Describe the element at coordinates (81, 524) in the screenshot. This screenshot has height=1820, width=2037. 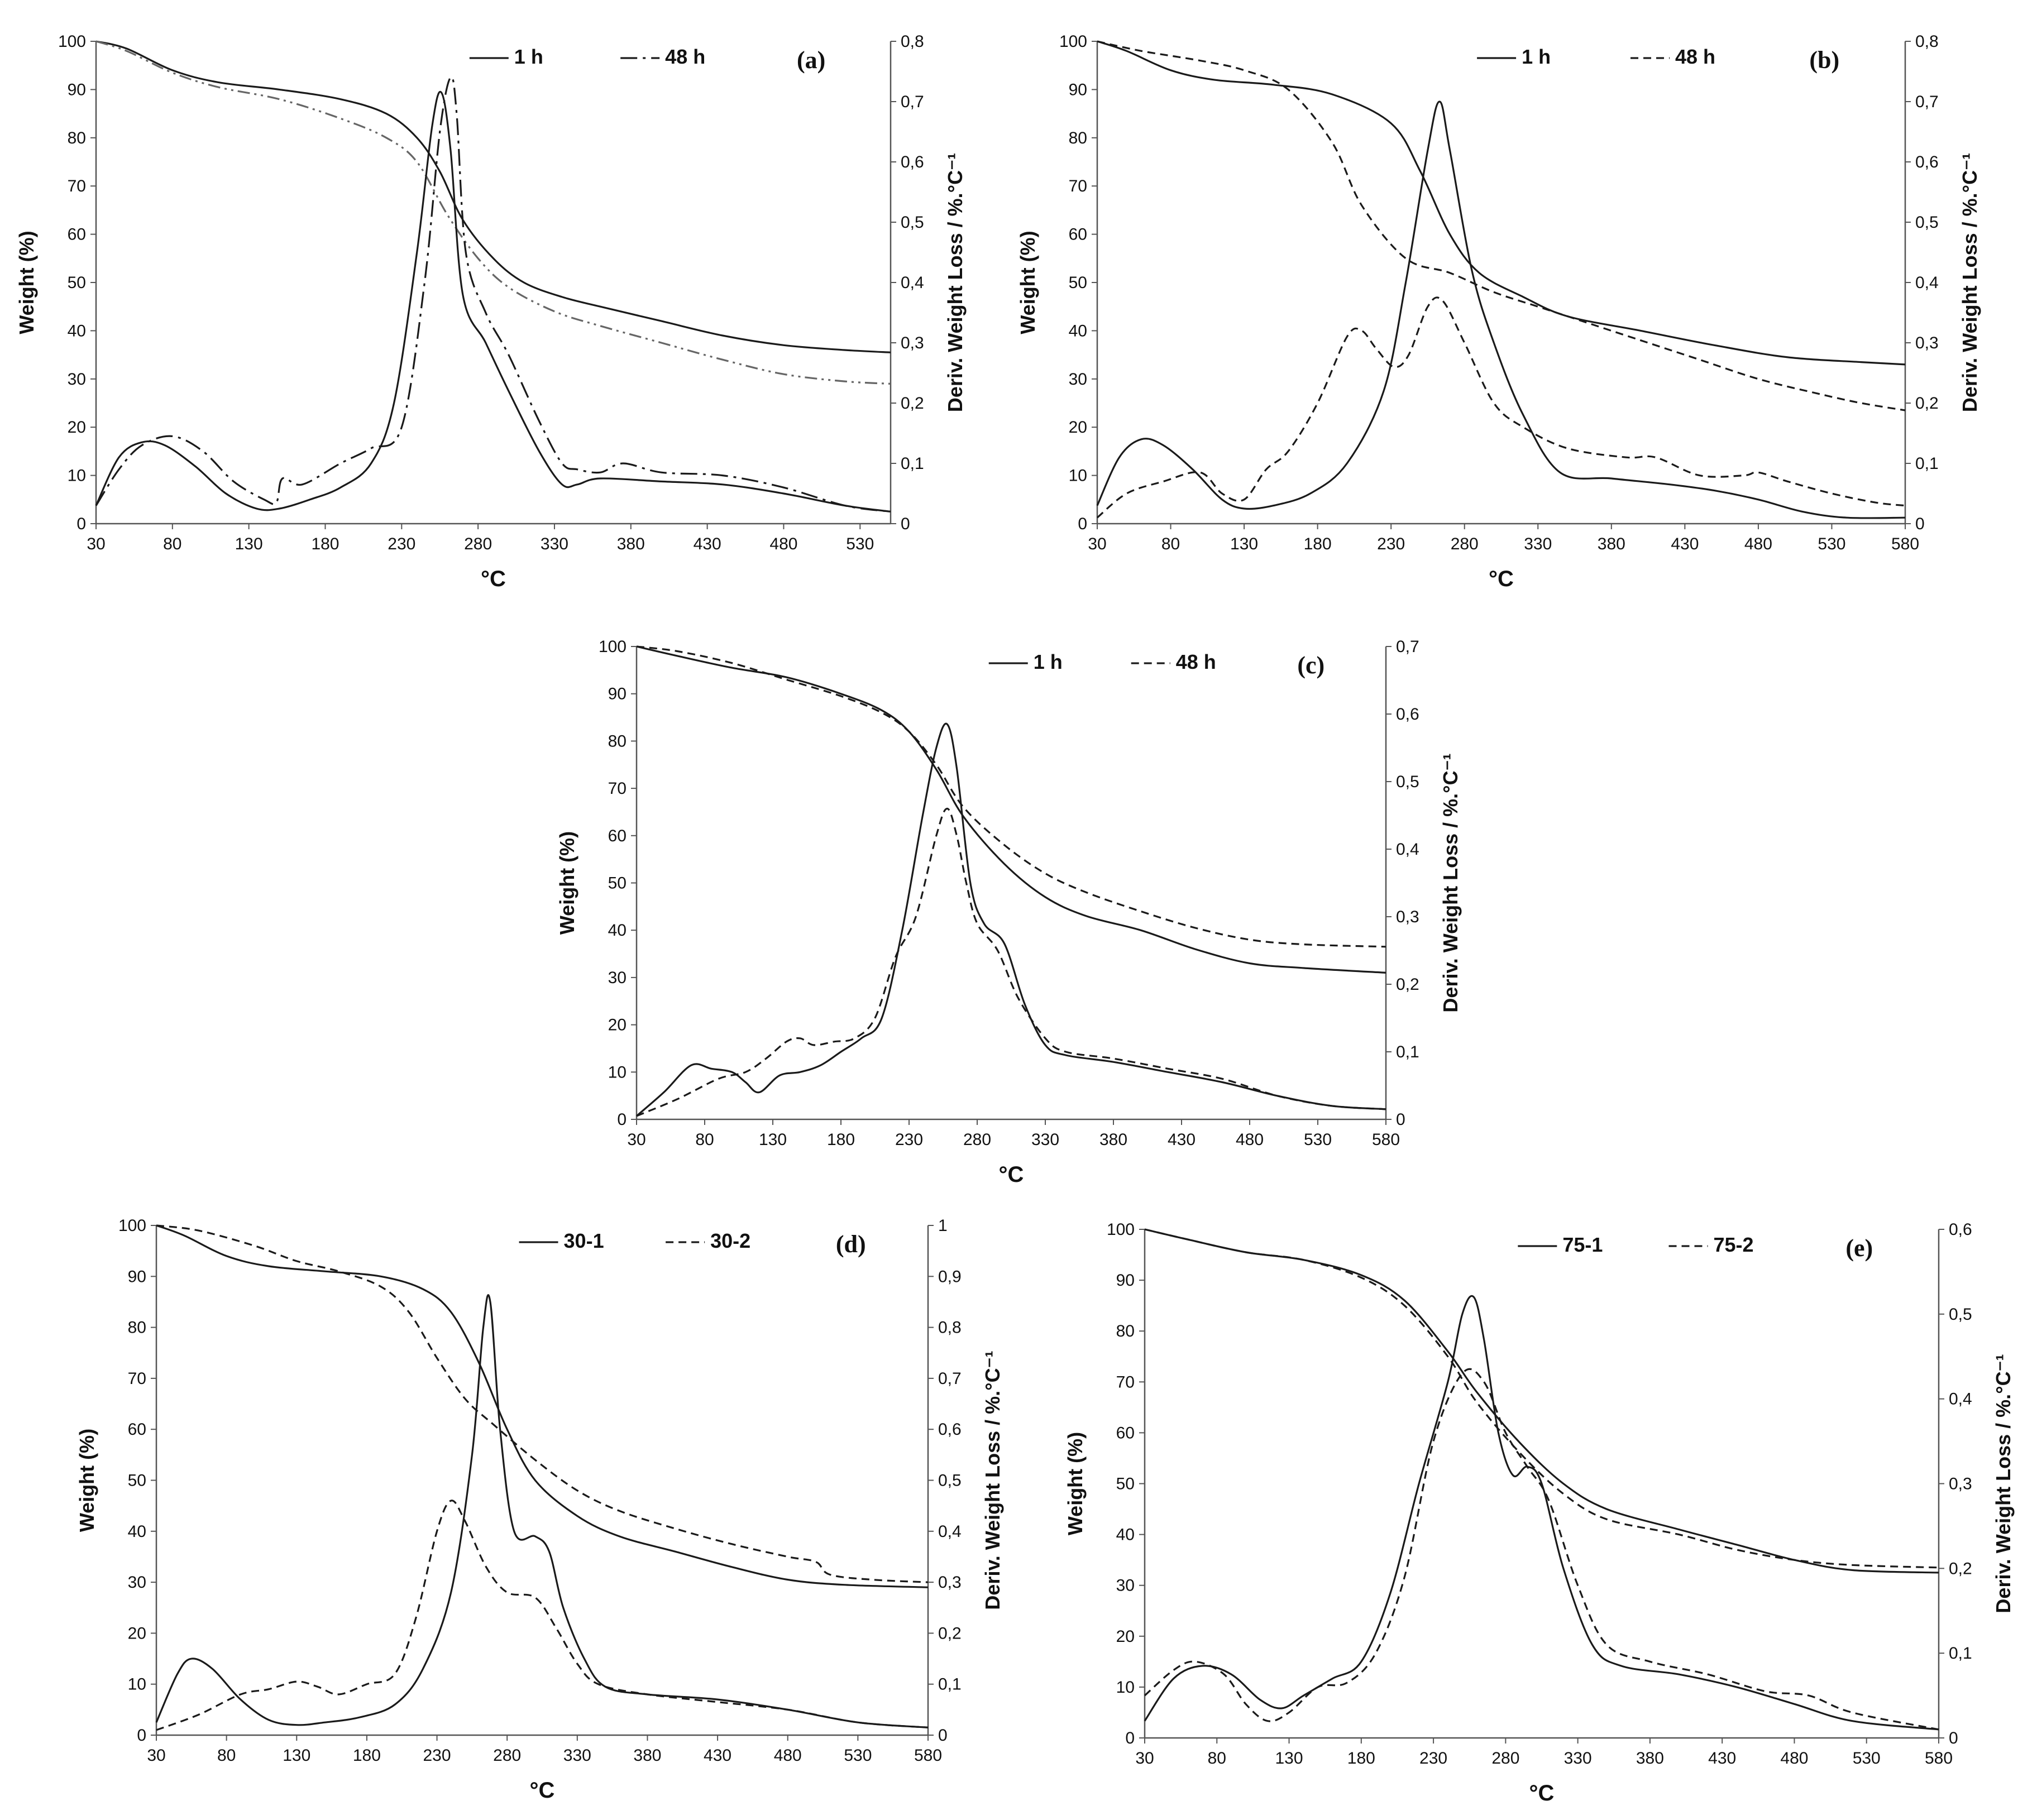
I see `y-tick-label: 0` at that location.